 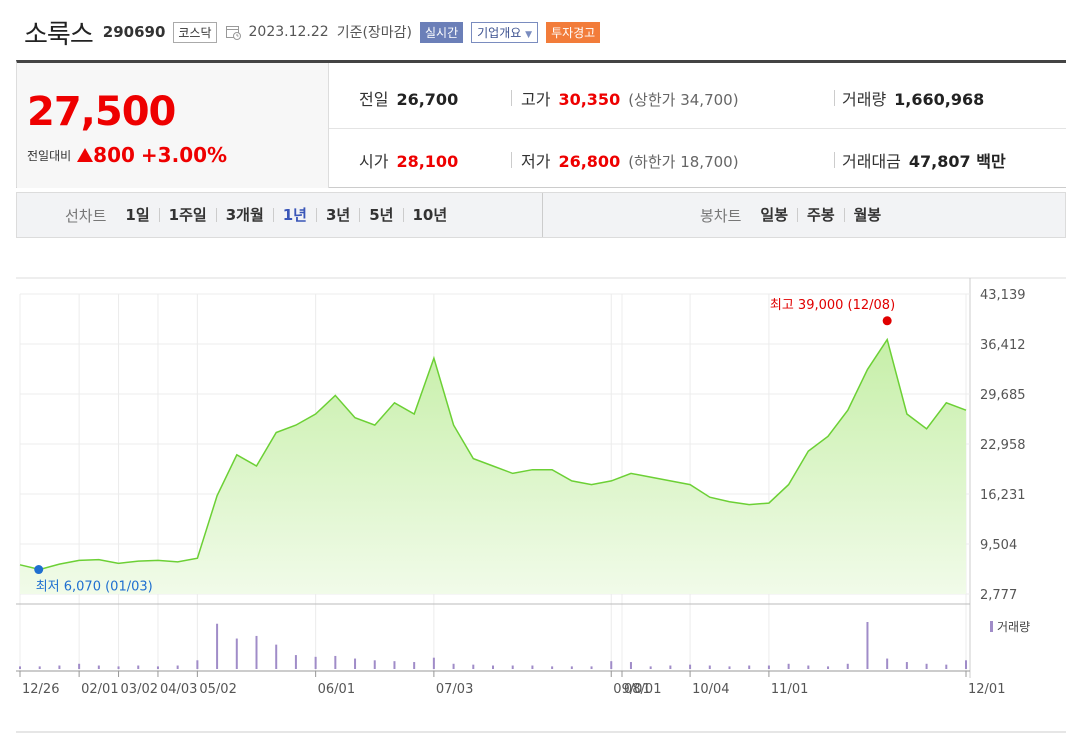 What do you see at coordinates (139, 689) in the screenshot?
I see `x-tick-label: 03/02` at bounding box center [139, 689].